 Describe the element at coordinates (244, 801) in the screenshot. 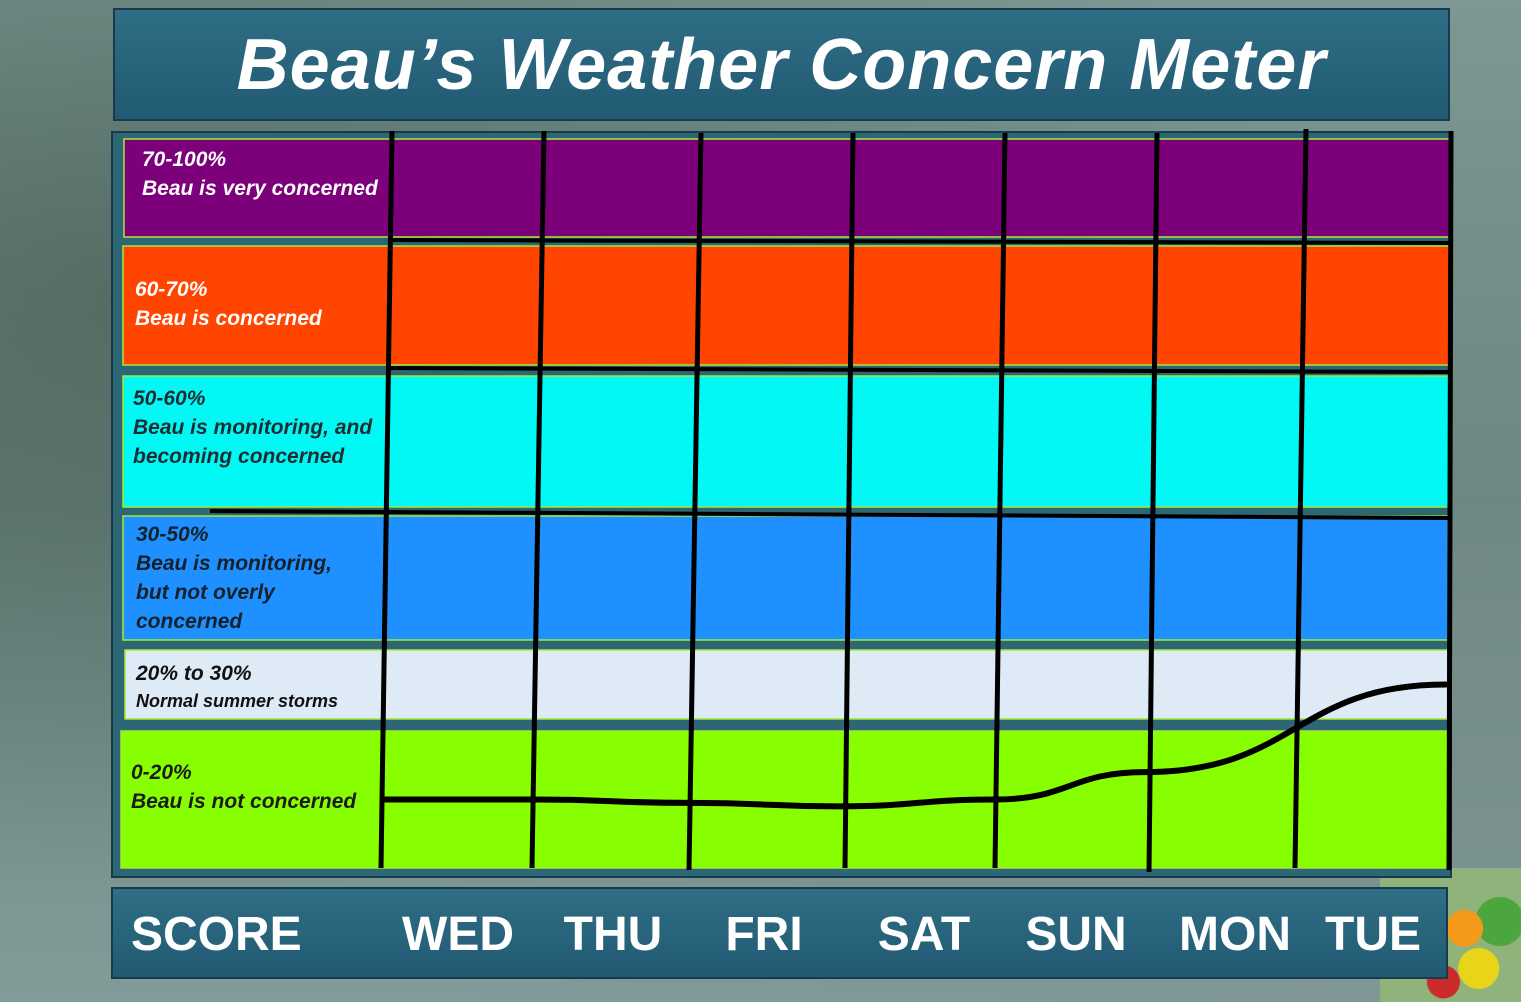

I see `band-description: Beau is not concerned` at that location.